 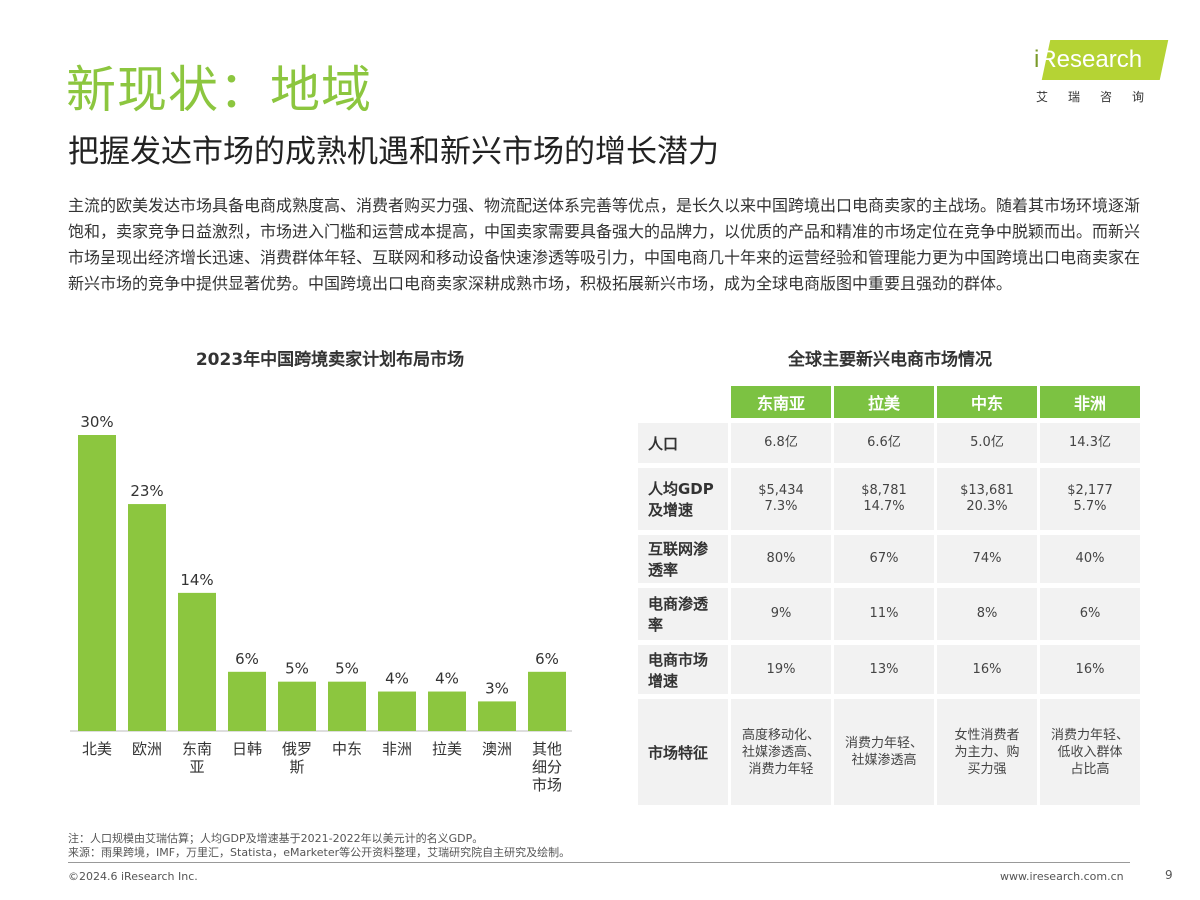 I want to click on column-header: 拉美, so click(x=884, y=402).